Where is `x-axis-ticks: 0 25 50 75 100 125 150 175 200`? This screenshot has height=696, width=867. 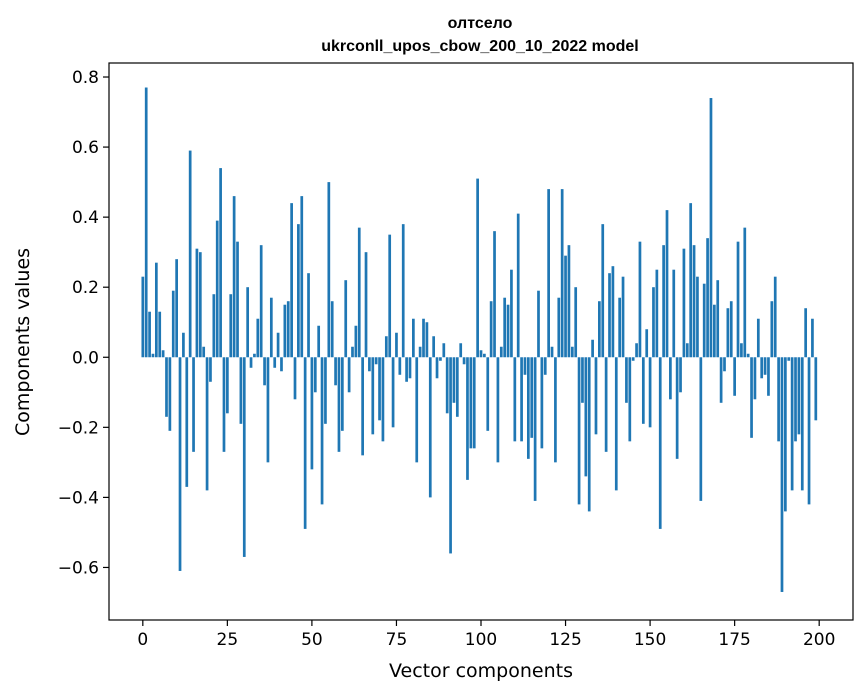 x-axis-ticks: 0 25 50 75 100 125 150 175 200 is located at coordinates (486, 635).